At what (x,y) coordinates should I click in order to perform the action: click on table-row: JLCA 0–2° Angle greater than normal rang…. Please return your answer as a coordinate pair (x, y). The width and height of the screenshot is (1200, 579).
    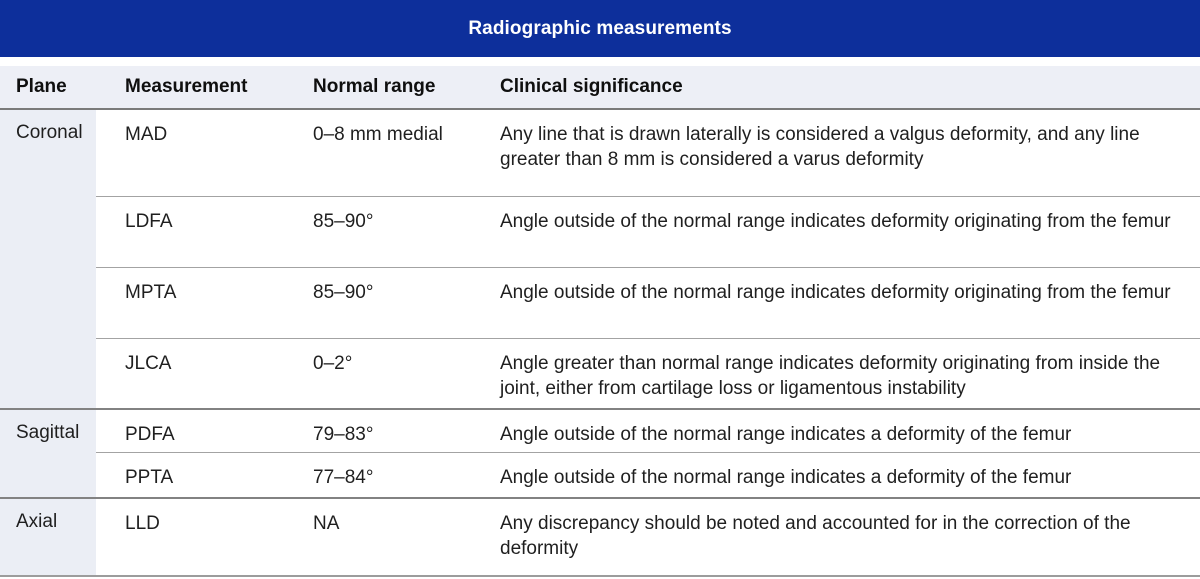
    Looking at the image, I should click on (648, 373).